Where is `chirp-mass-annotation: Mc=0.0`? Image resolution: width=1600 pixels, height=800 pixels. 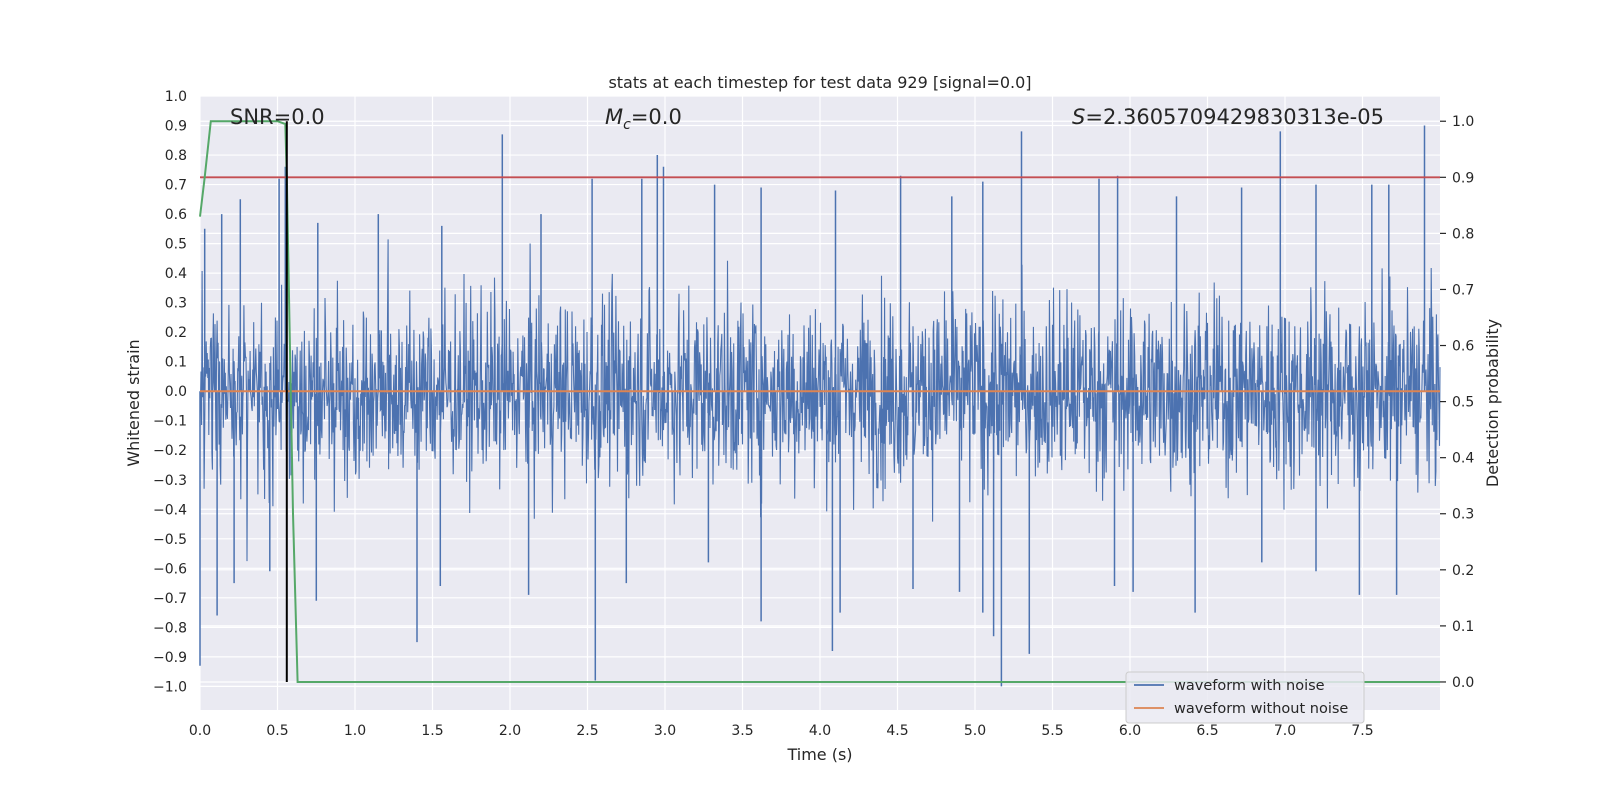 chirp-mass-annotation: Mc=0.0 is located at coordinates (643, 119).